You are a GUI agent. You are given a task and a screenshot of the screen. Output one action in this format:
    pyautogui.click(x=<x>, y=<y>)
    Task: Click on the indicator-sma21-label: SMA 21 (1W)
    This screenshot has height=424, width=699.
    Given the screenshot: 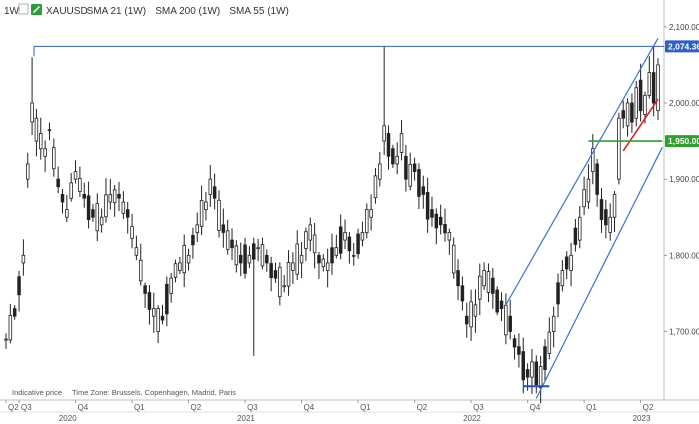 What is the action you would take?
    pyautogui.click(x=116, y=11)
    